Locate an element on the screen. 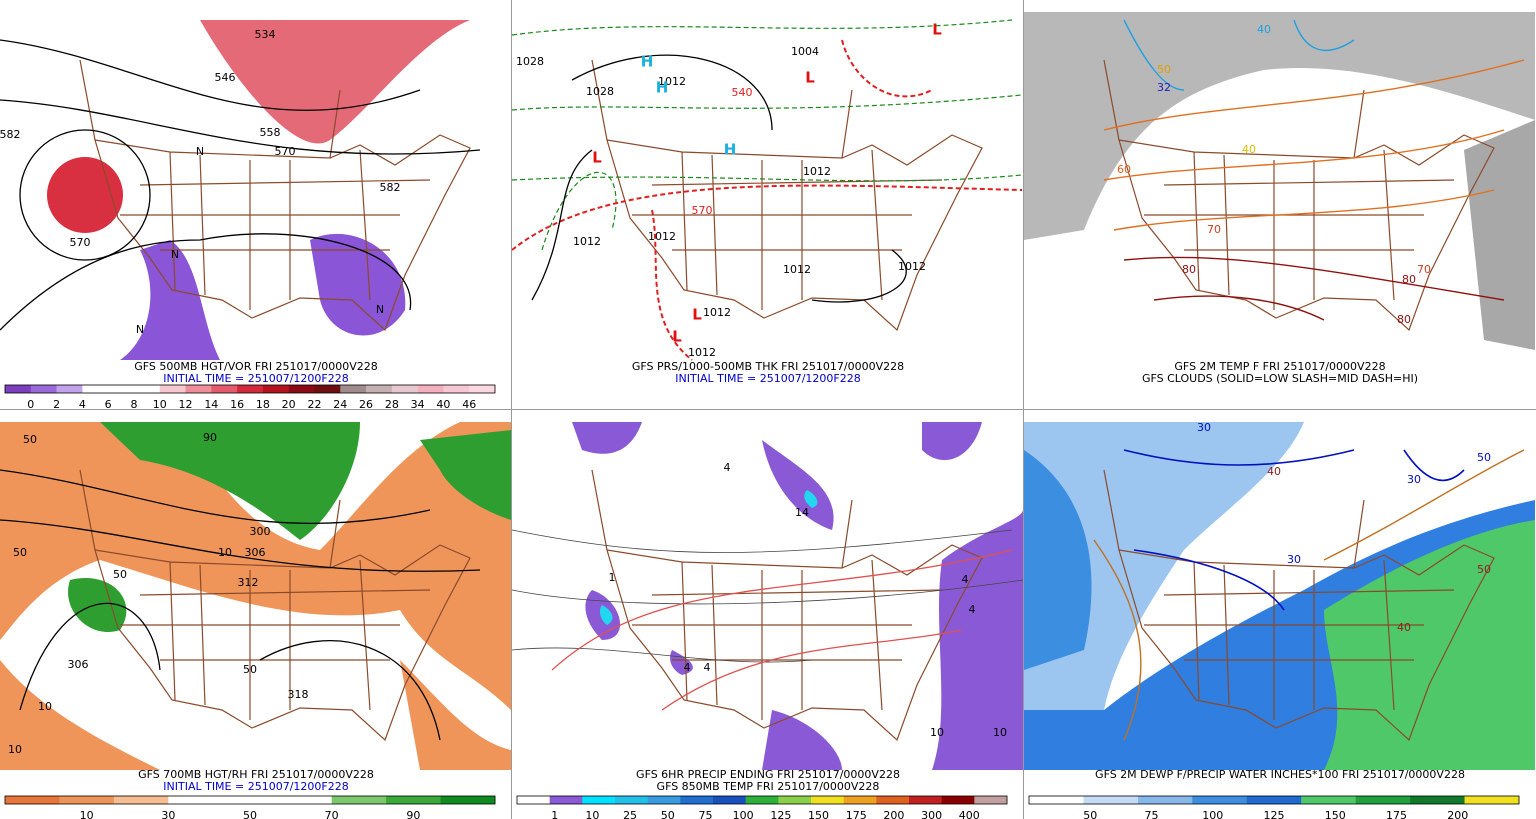 The height and width of the screenshot is (819, 1536). colorbar-label: 46 is located at coordinates (469, 404).